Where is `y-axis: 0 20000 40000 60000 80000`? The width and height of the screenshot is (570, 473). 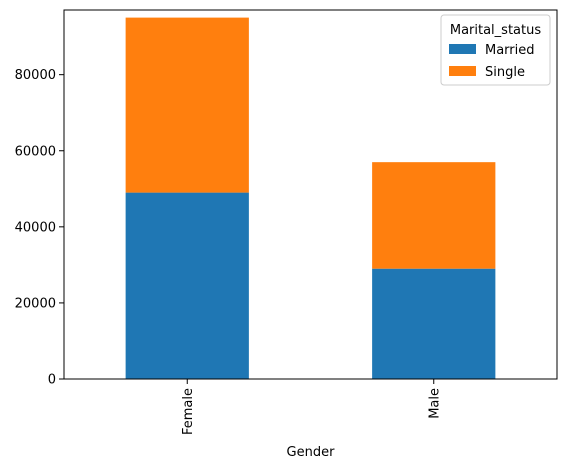 y-axis: 0 20000 40000 60000 80000 is located at coordinates (39, 228).